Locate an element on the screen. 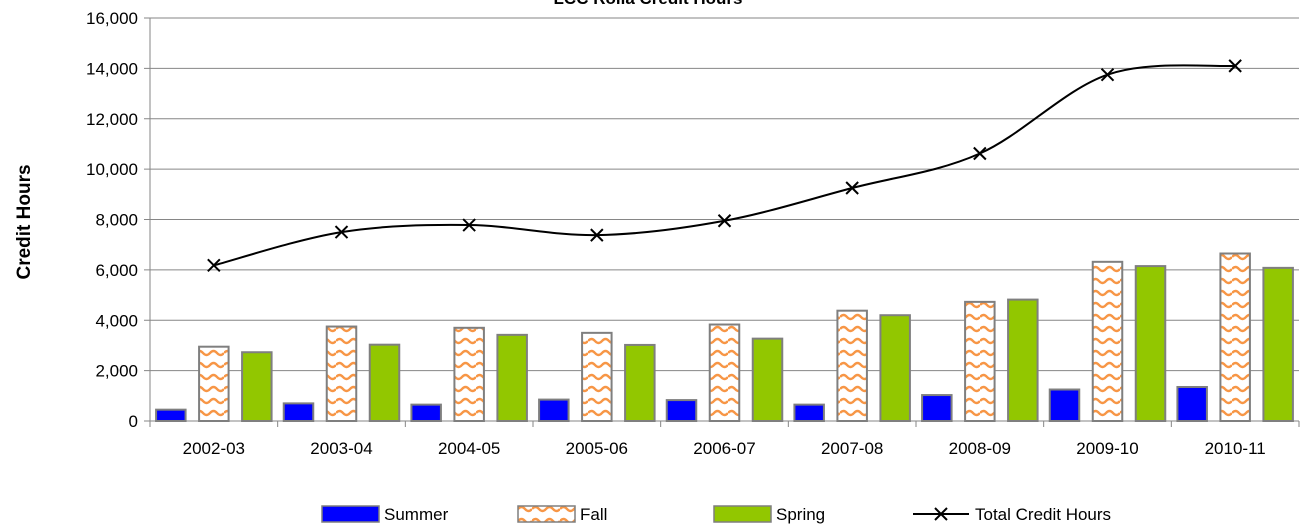 This screenshot has height=532, width=1311. y-tick-label: 6,000 is located at coordinates (116, 270).